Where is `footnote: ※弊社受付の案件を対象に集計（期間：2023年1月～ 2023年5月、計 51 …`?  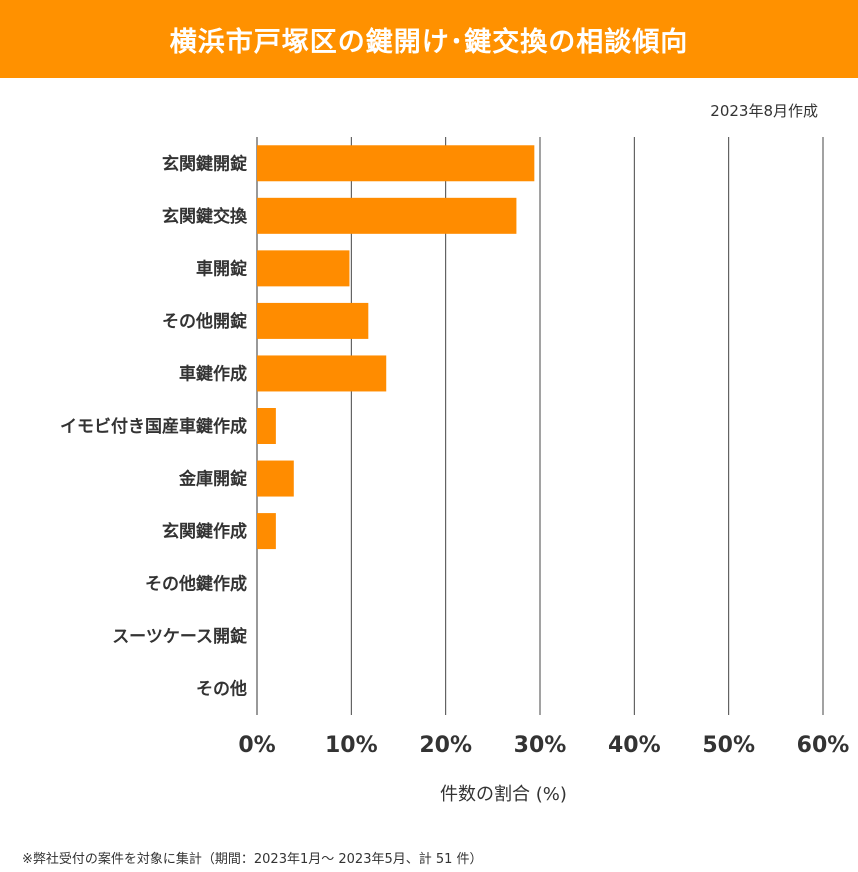
footnote: ※弊社受付の案件を対象に集計（期間：2023年1月～ 2023年5月、計 51 … is located at coordinates (252, 859).